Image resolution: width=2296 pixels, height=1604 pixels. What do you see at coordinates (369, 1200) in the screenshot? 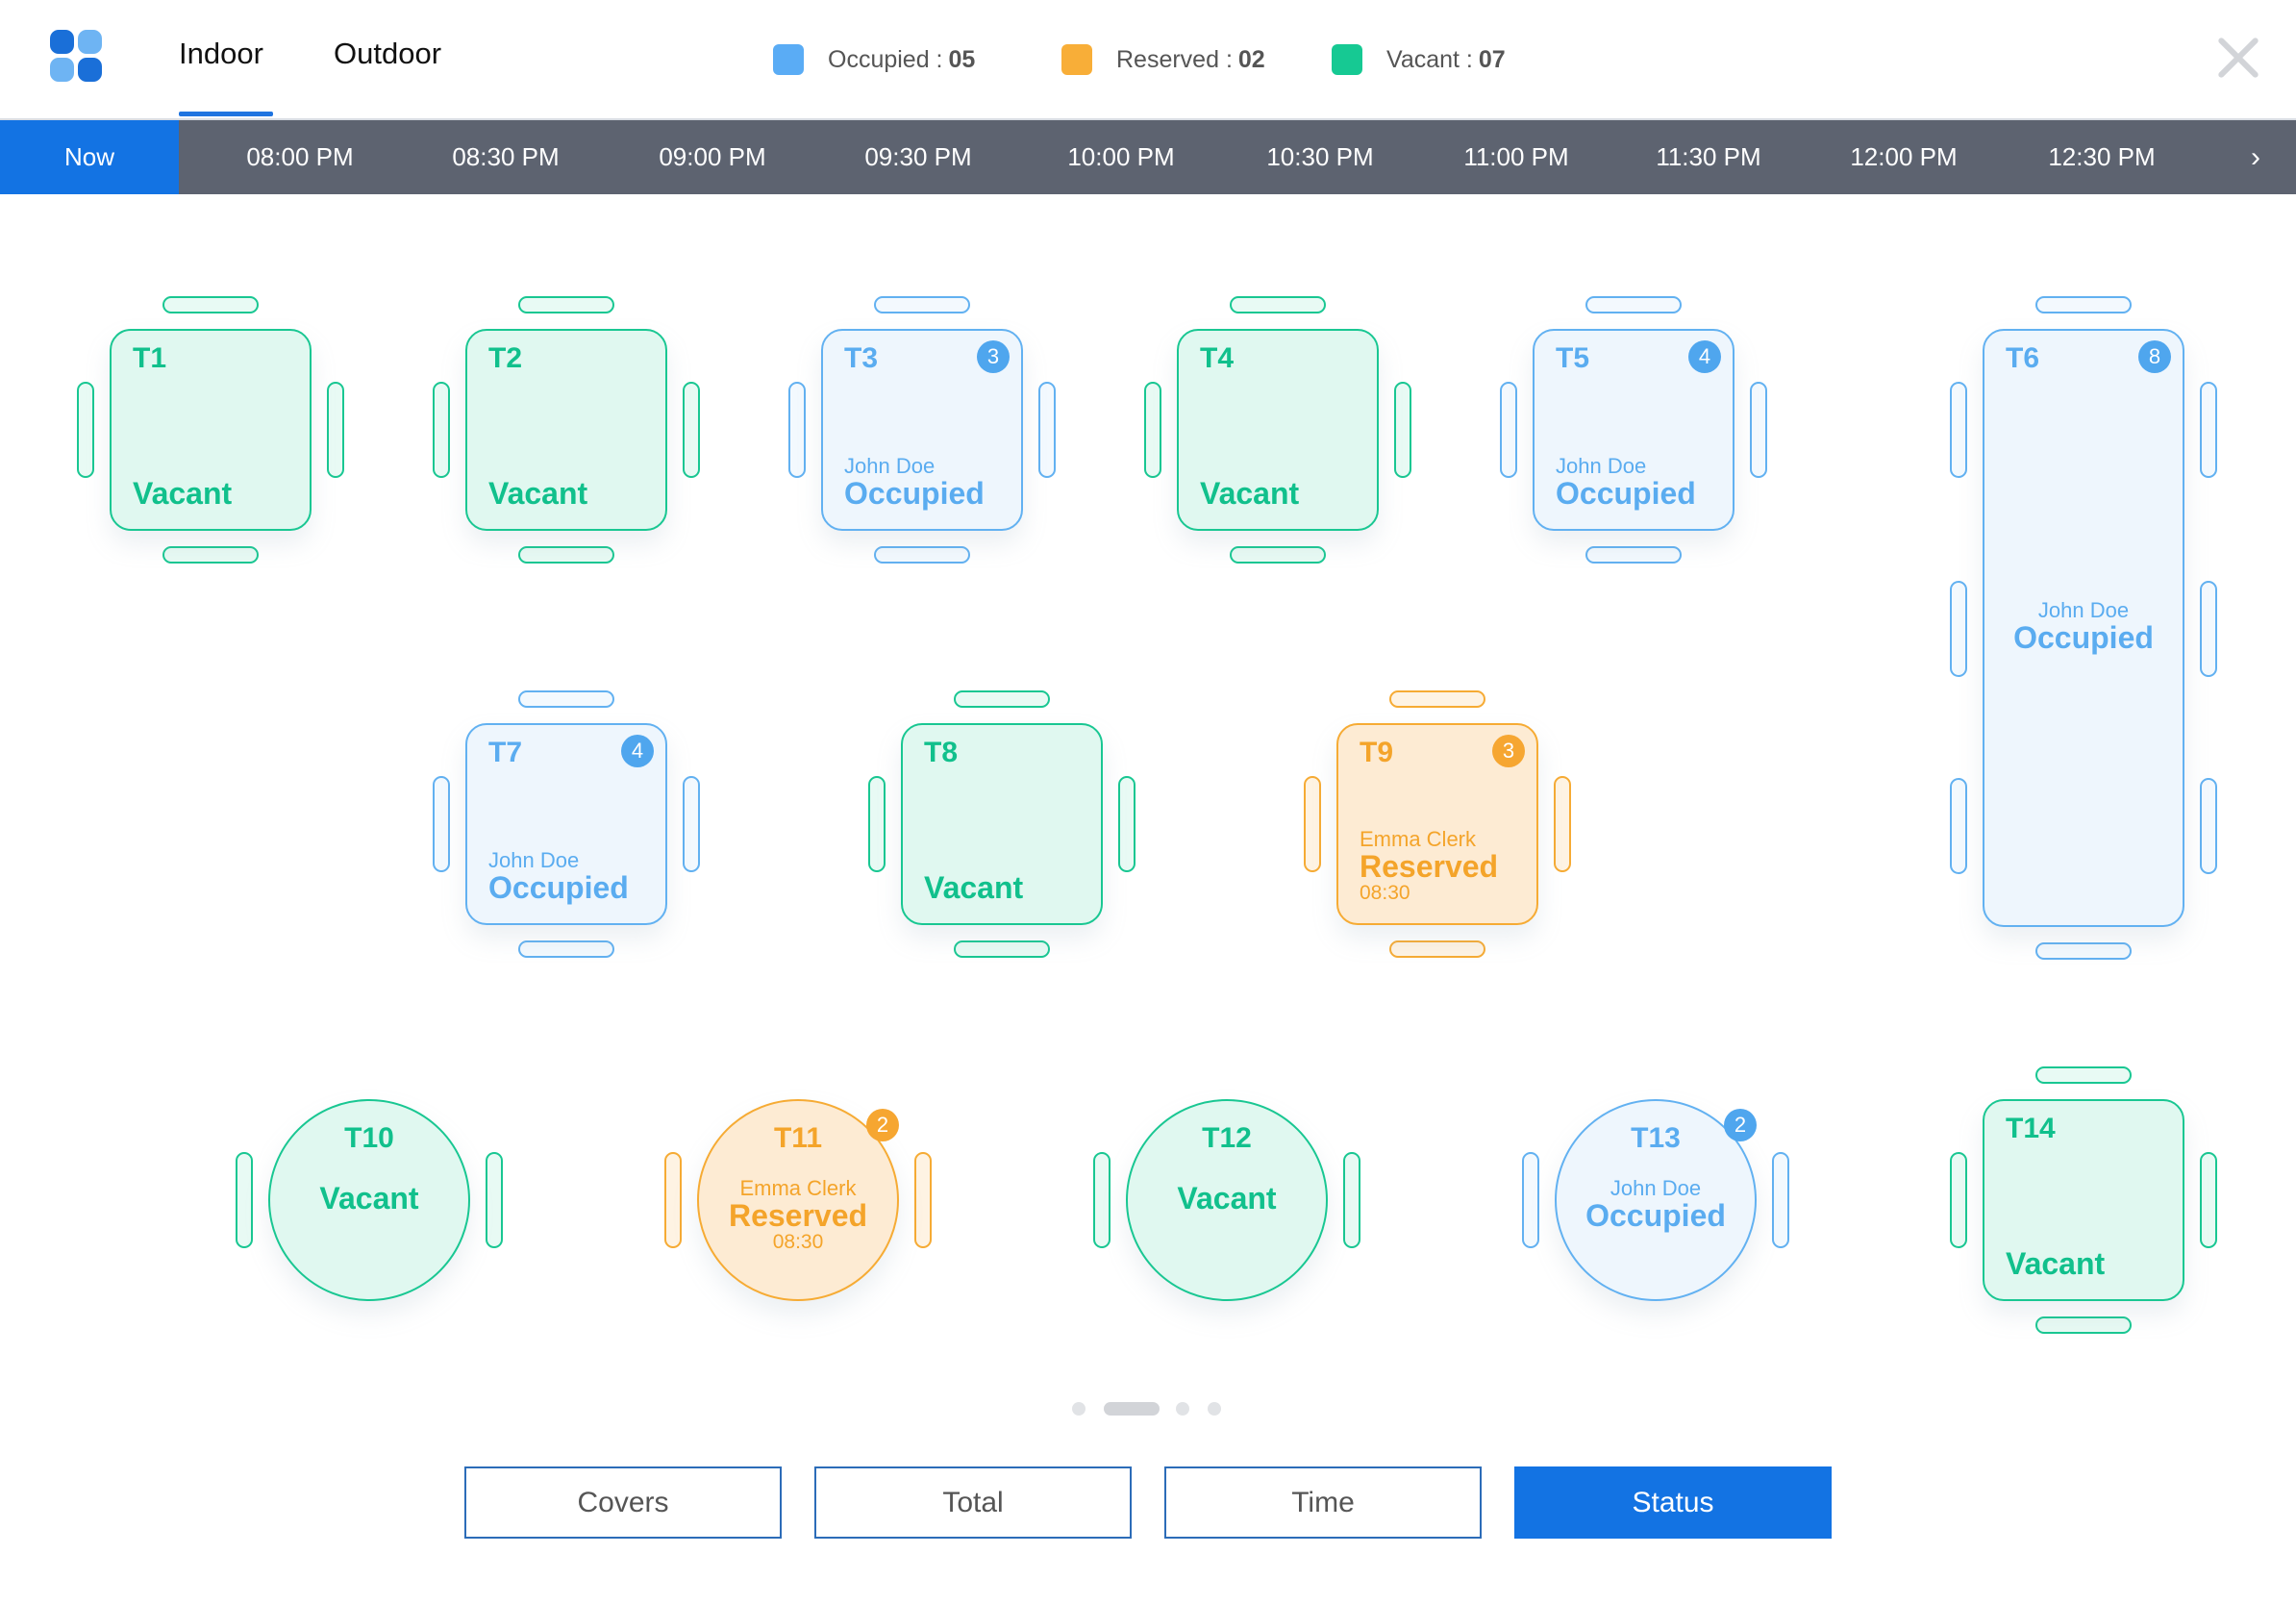
I see `table-t10: T10 Vacant` at bounding box center [369, 1200].